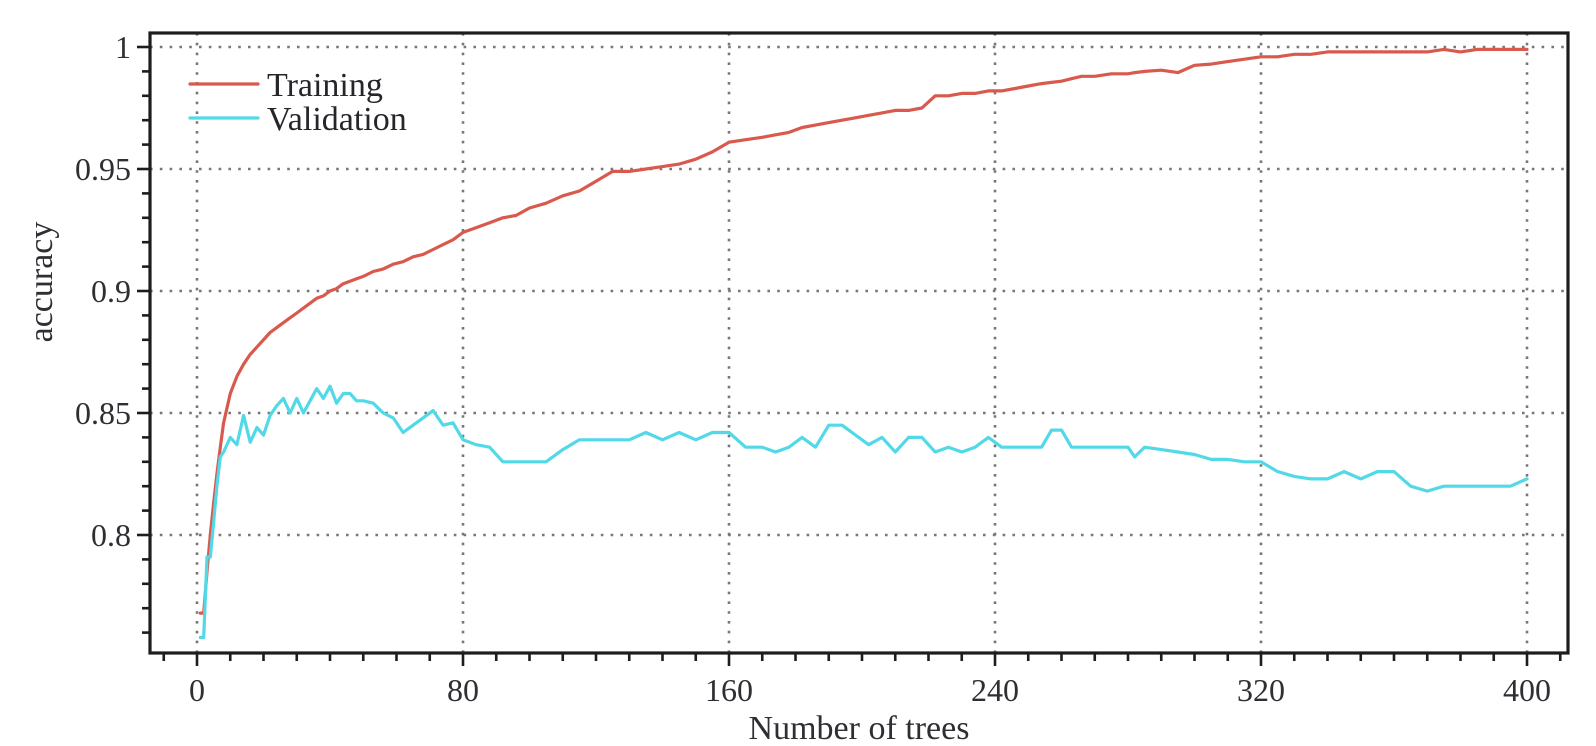 This screenshot has width=1596, height=746. Describe the element at coordinates (1527, 690) in the screenshot. I see `x-tick-label: 400` at that location.